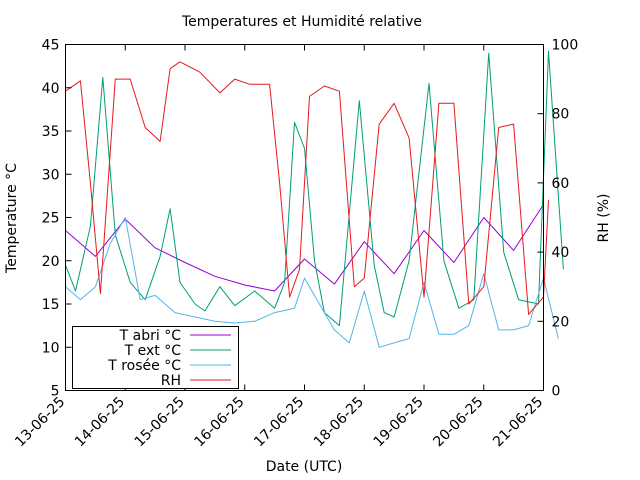 The width and height of the screenshot is (640, 480). I want to click on x-tick-label: 14-06-25, so click(100, 422).